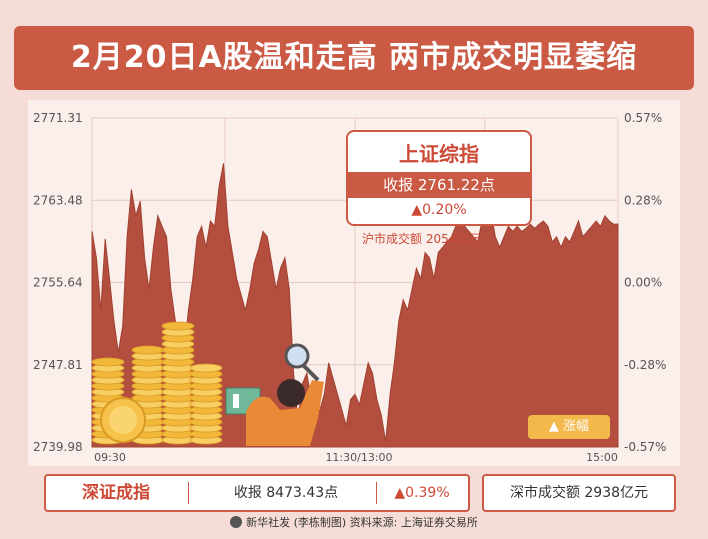 The image size is (708, 539). I want to click on y-right-tick-label: 0.00%, so click(643, 283).